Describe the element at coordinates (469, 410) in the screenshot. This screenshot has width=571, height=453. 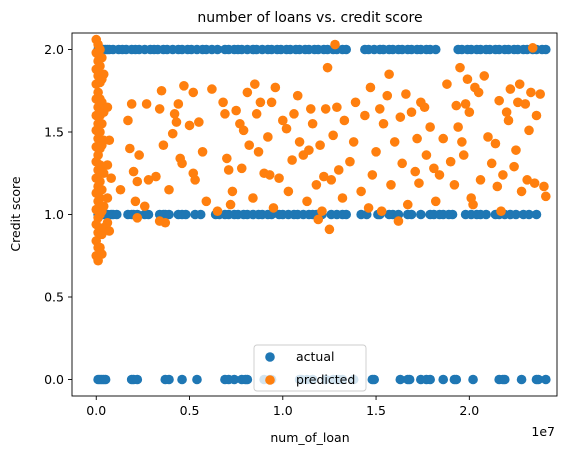
I see `x-tick-label: 2.0` at that location.